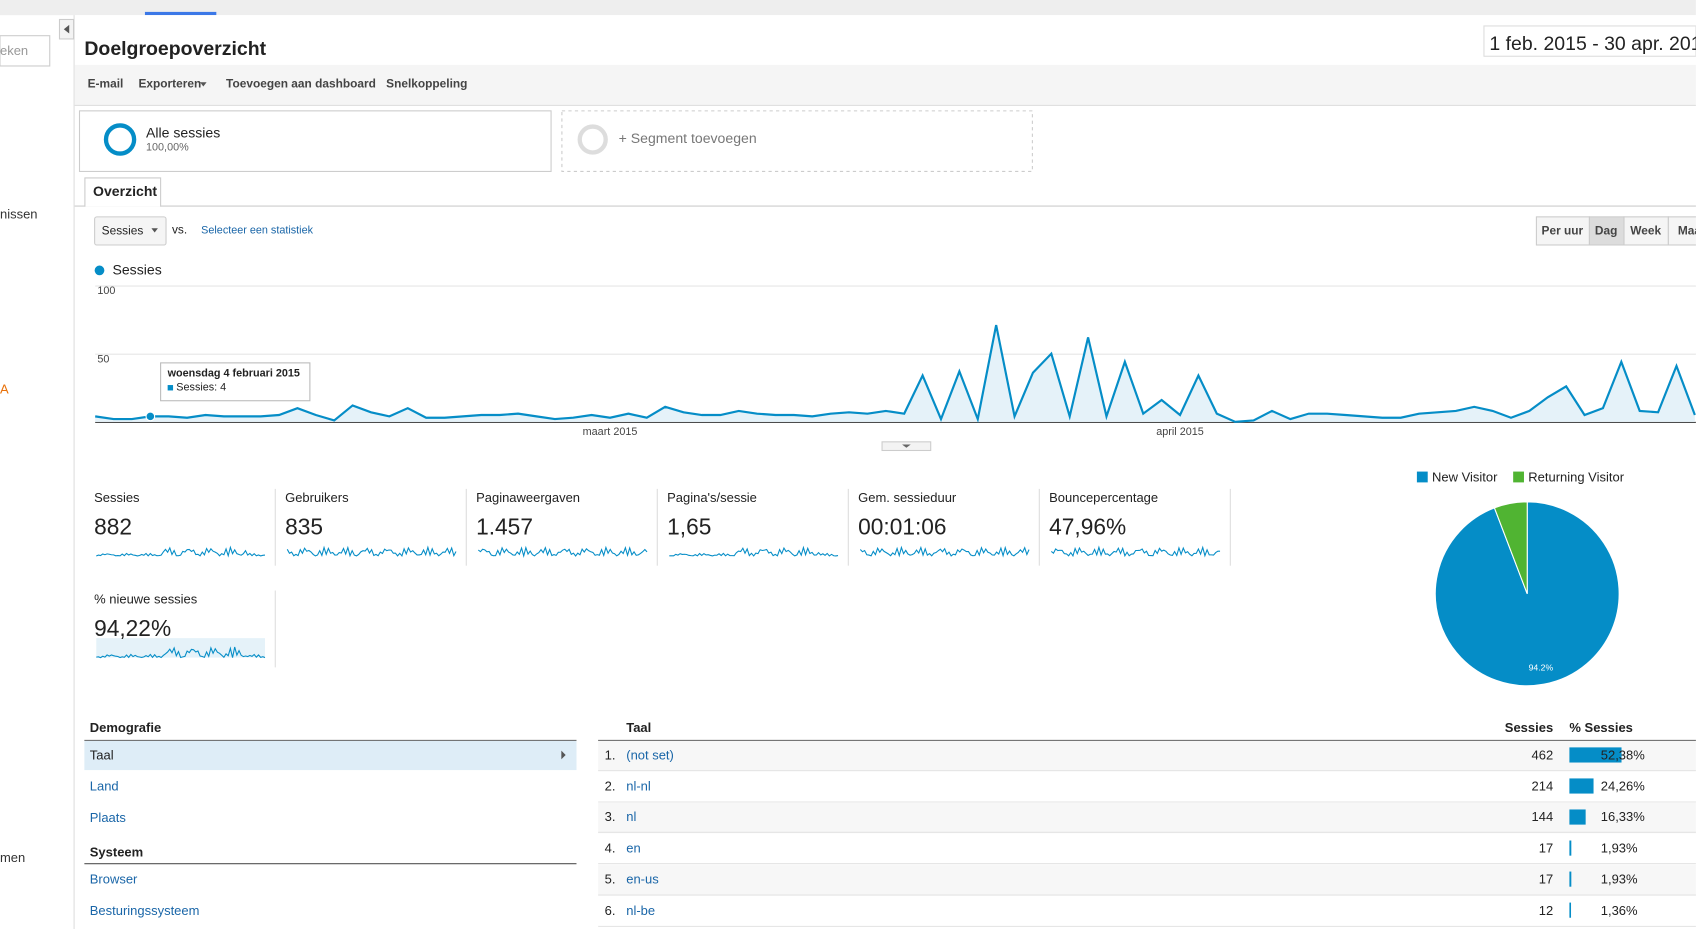 This screenshot has width=1696, height=929. I want to click on granularity-label: Per uur, so click(1562, 231).